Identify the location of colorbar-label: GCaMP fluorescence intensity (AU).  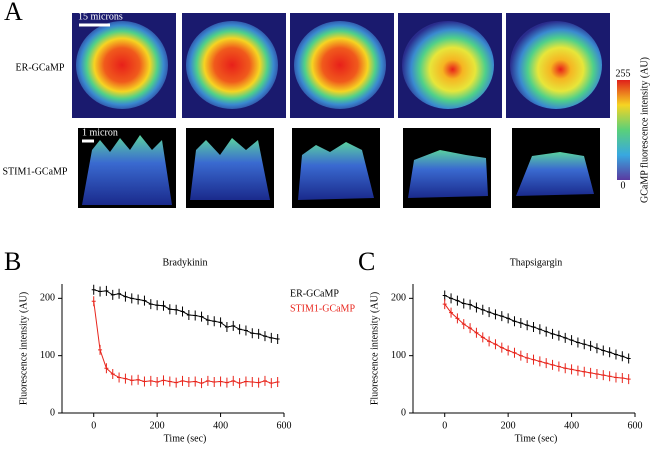
(644, 130).